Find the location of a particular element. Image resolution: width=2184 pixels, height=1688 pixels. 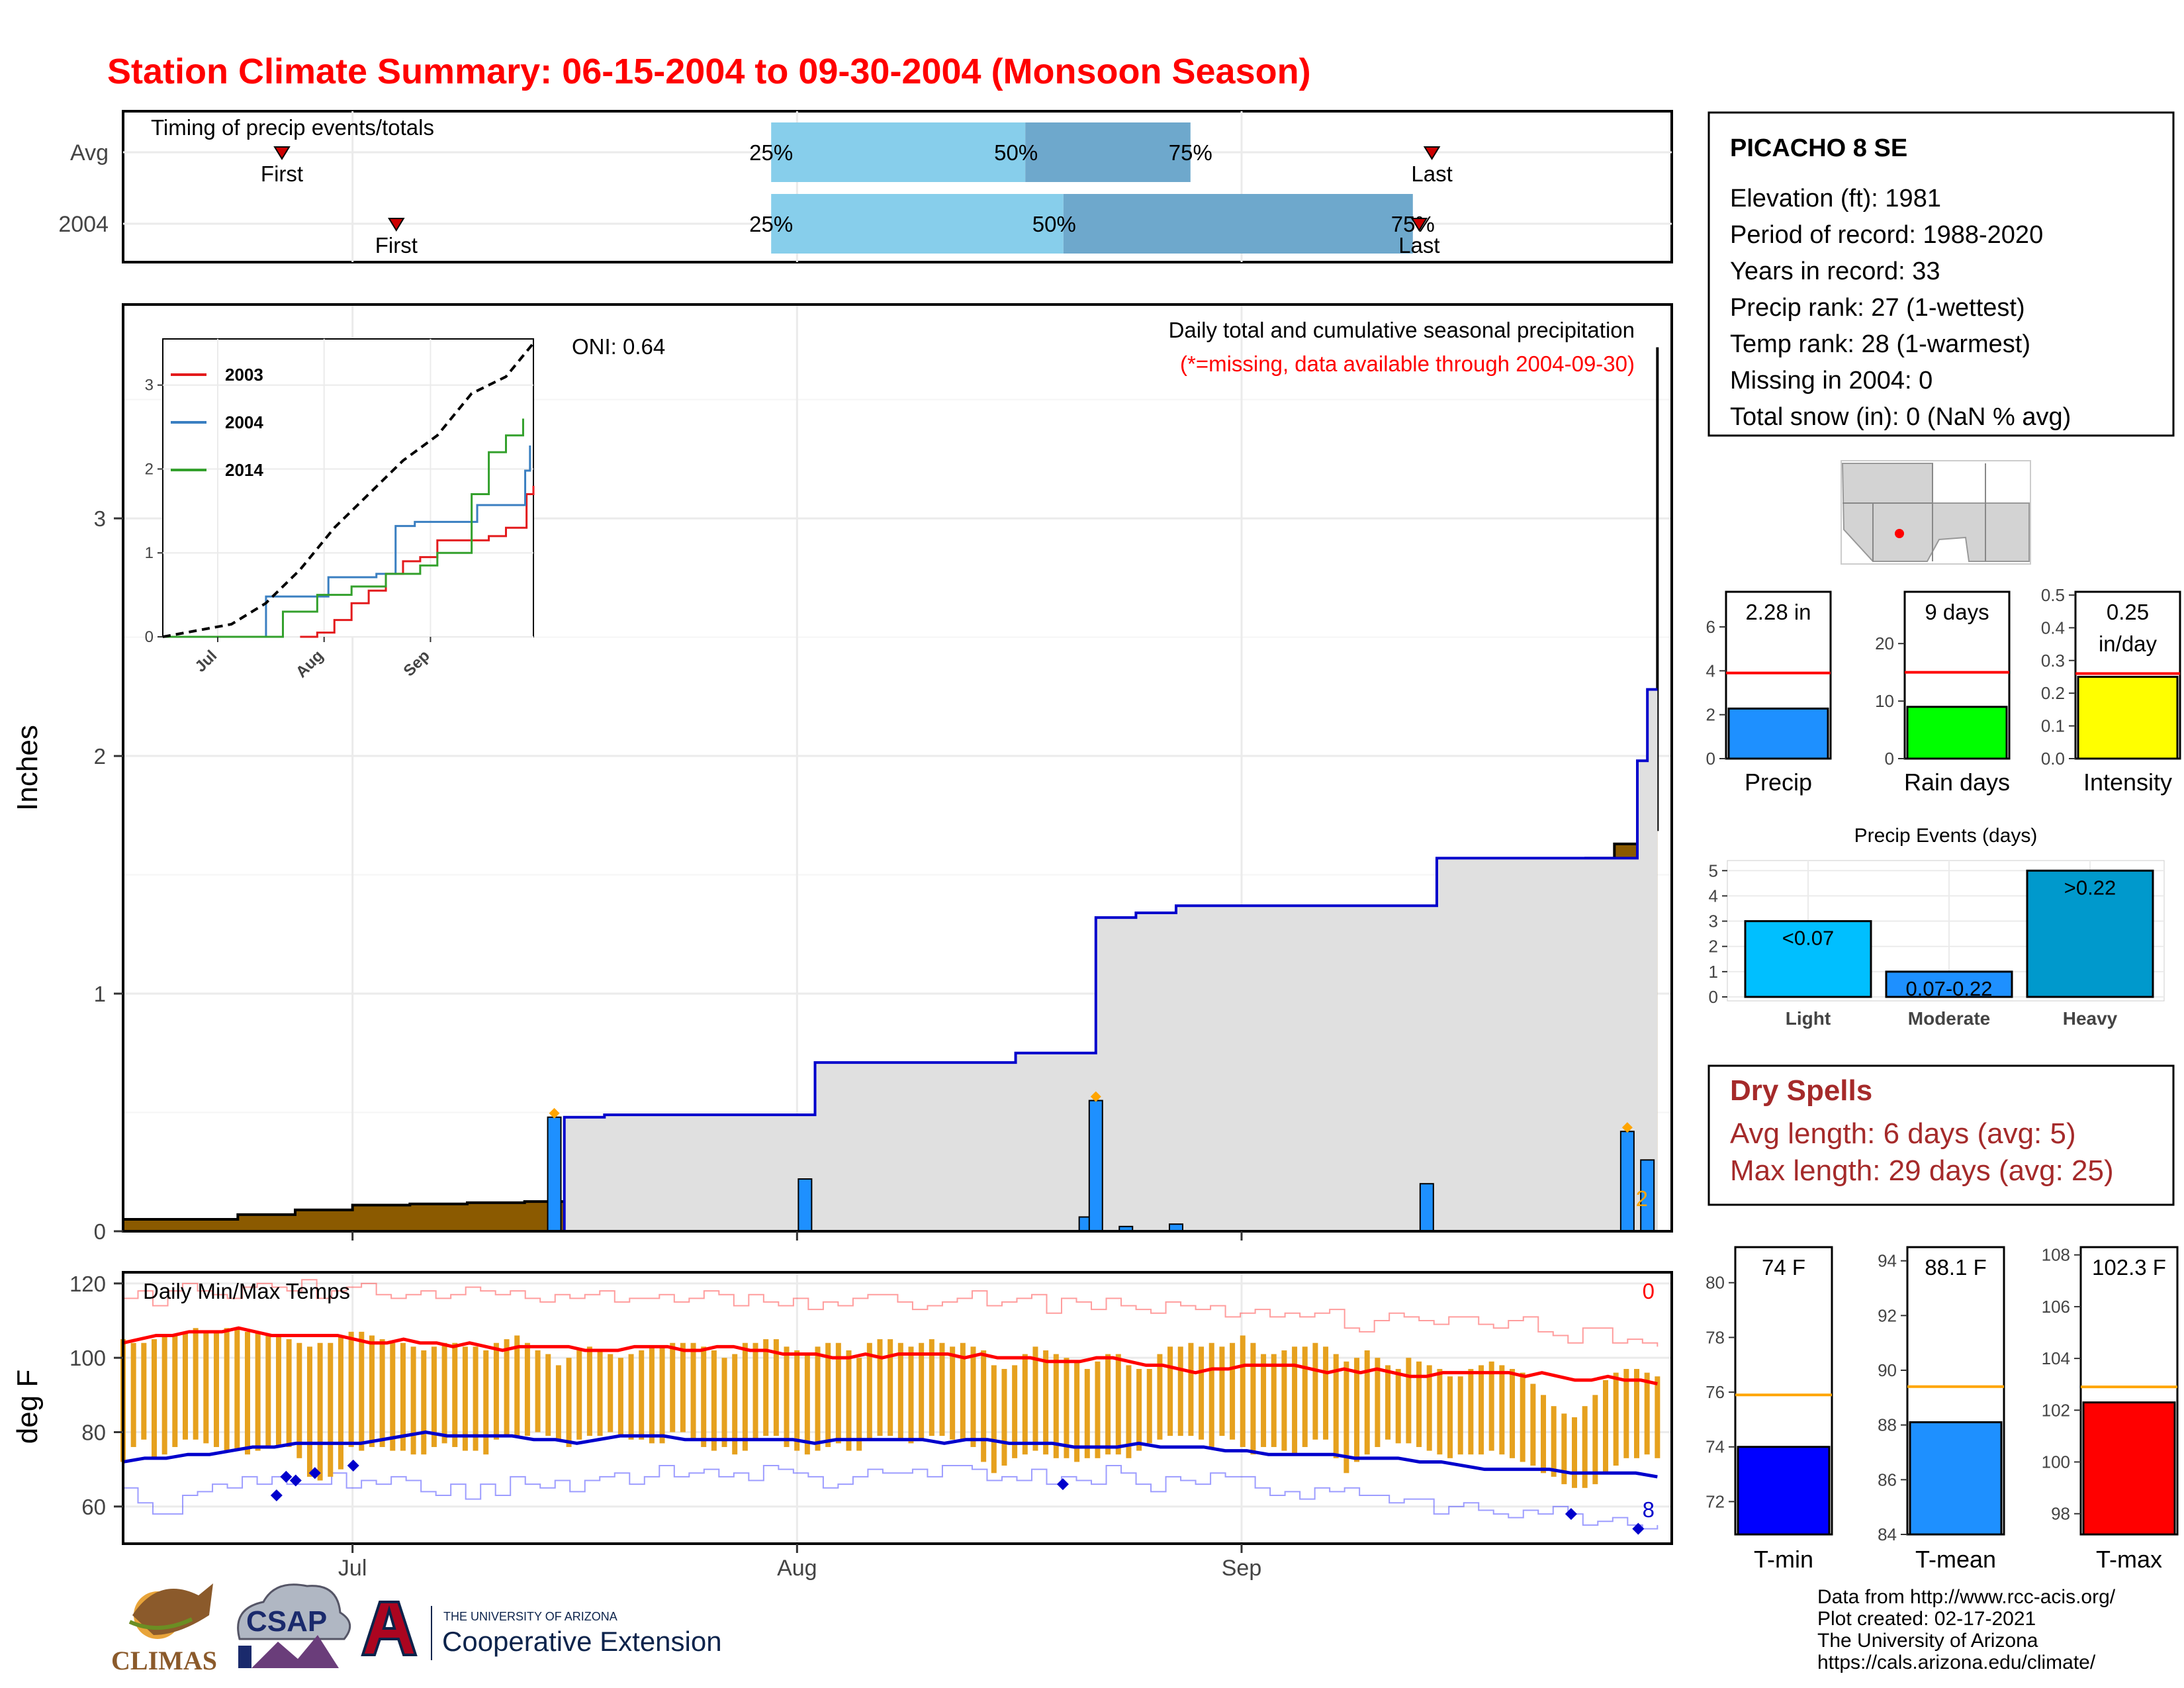

temp-y-tick-label: 60 is located at coordinates (93, 1507).